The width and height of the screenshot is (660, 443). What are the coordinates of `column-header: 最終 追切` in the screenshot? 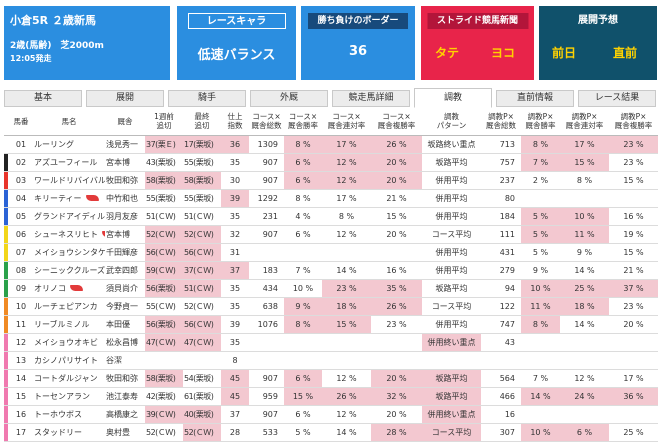 It's located at (202, 122).